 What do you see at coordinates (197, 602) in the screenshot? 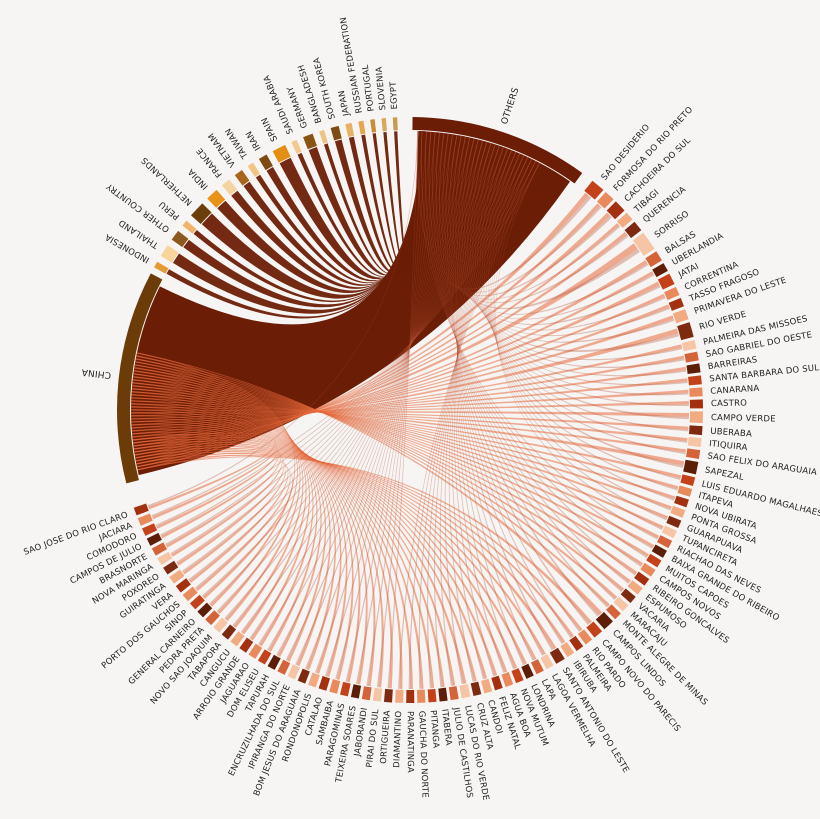
I see `arc-sinop` at bounding box center [197, 602].